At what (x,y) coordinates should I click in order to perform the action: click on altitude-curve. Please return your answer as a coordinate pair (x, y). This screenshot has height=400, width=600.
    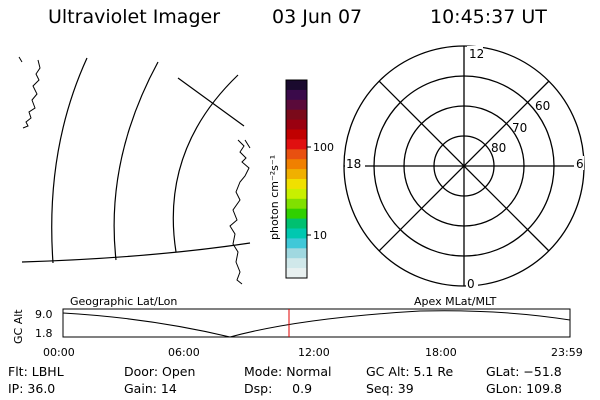
    Looking at the image, I should click on (316, 324).